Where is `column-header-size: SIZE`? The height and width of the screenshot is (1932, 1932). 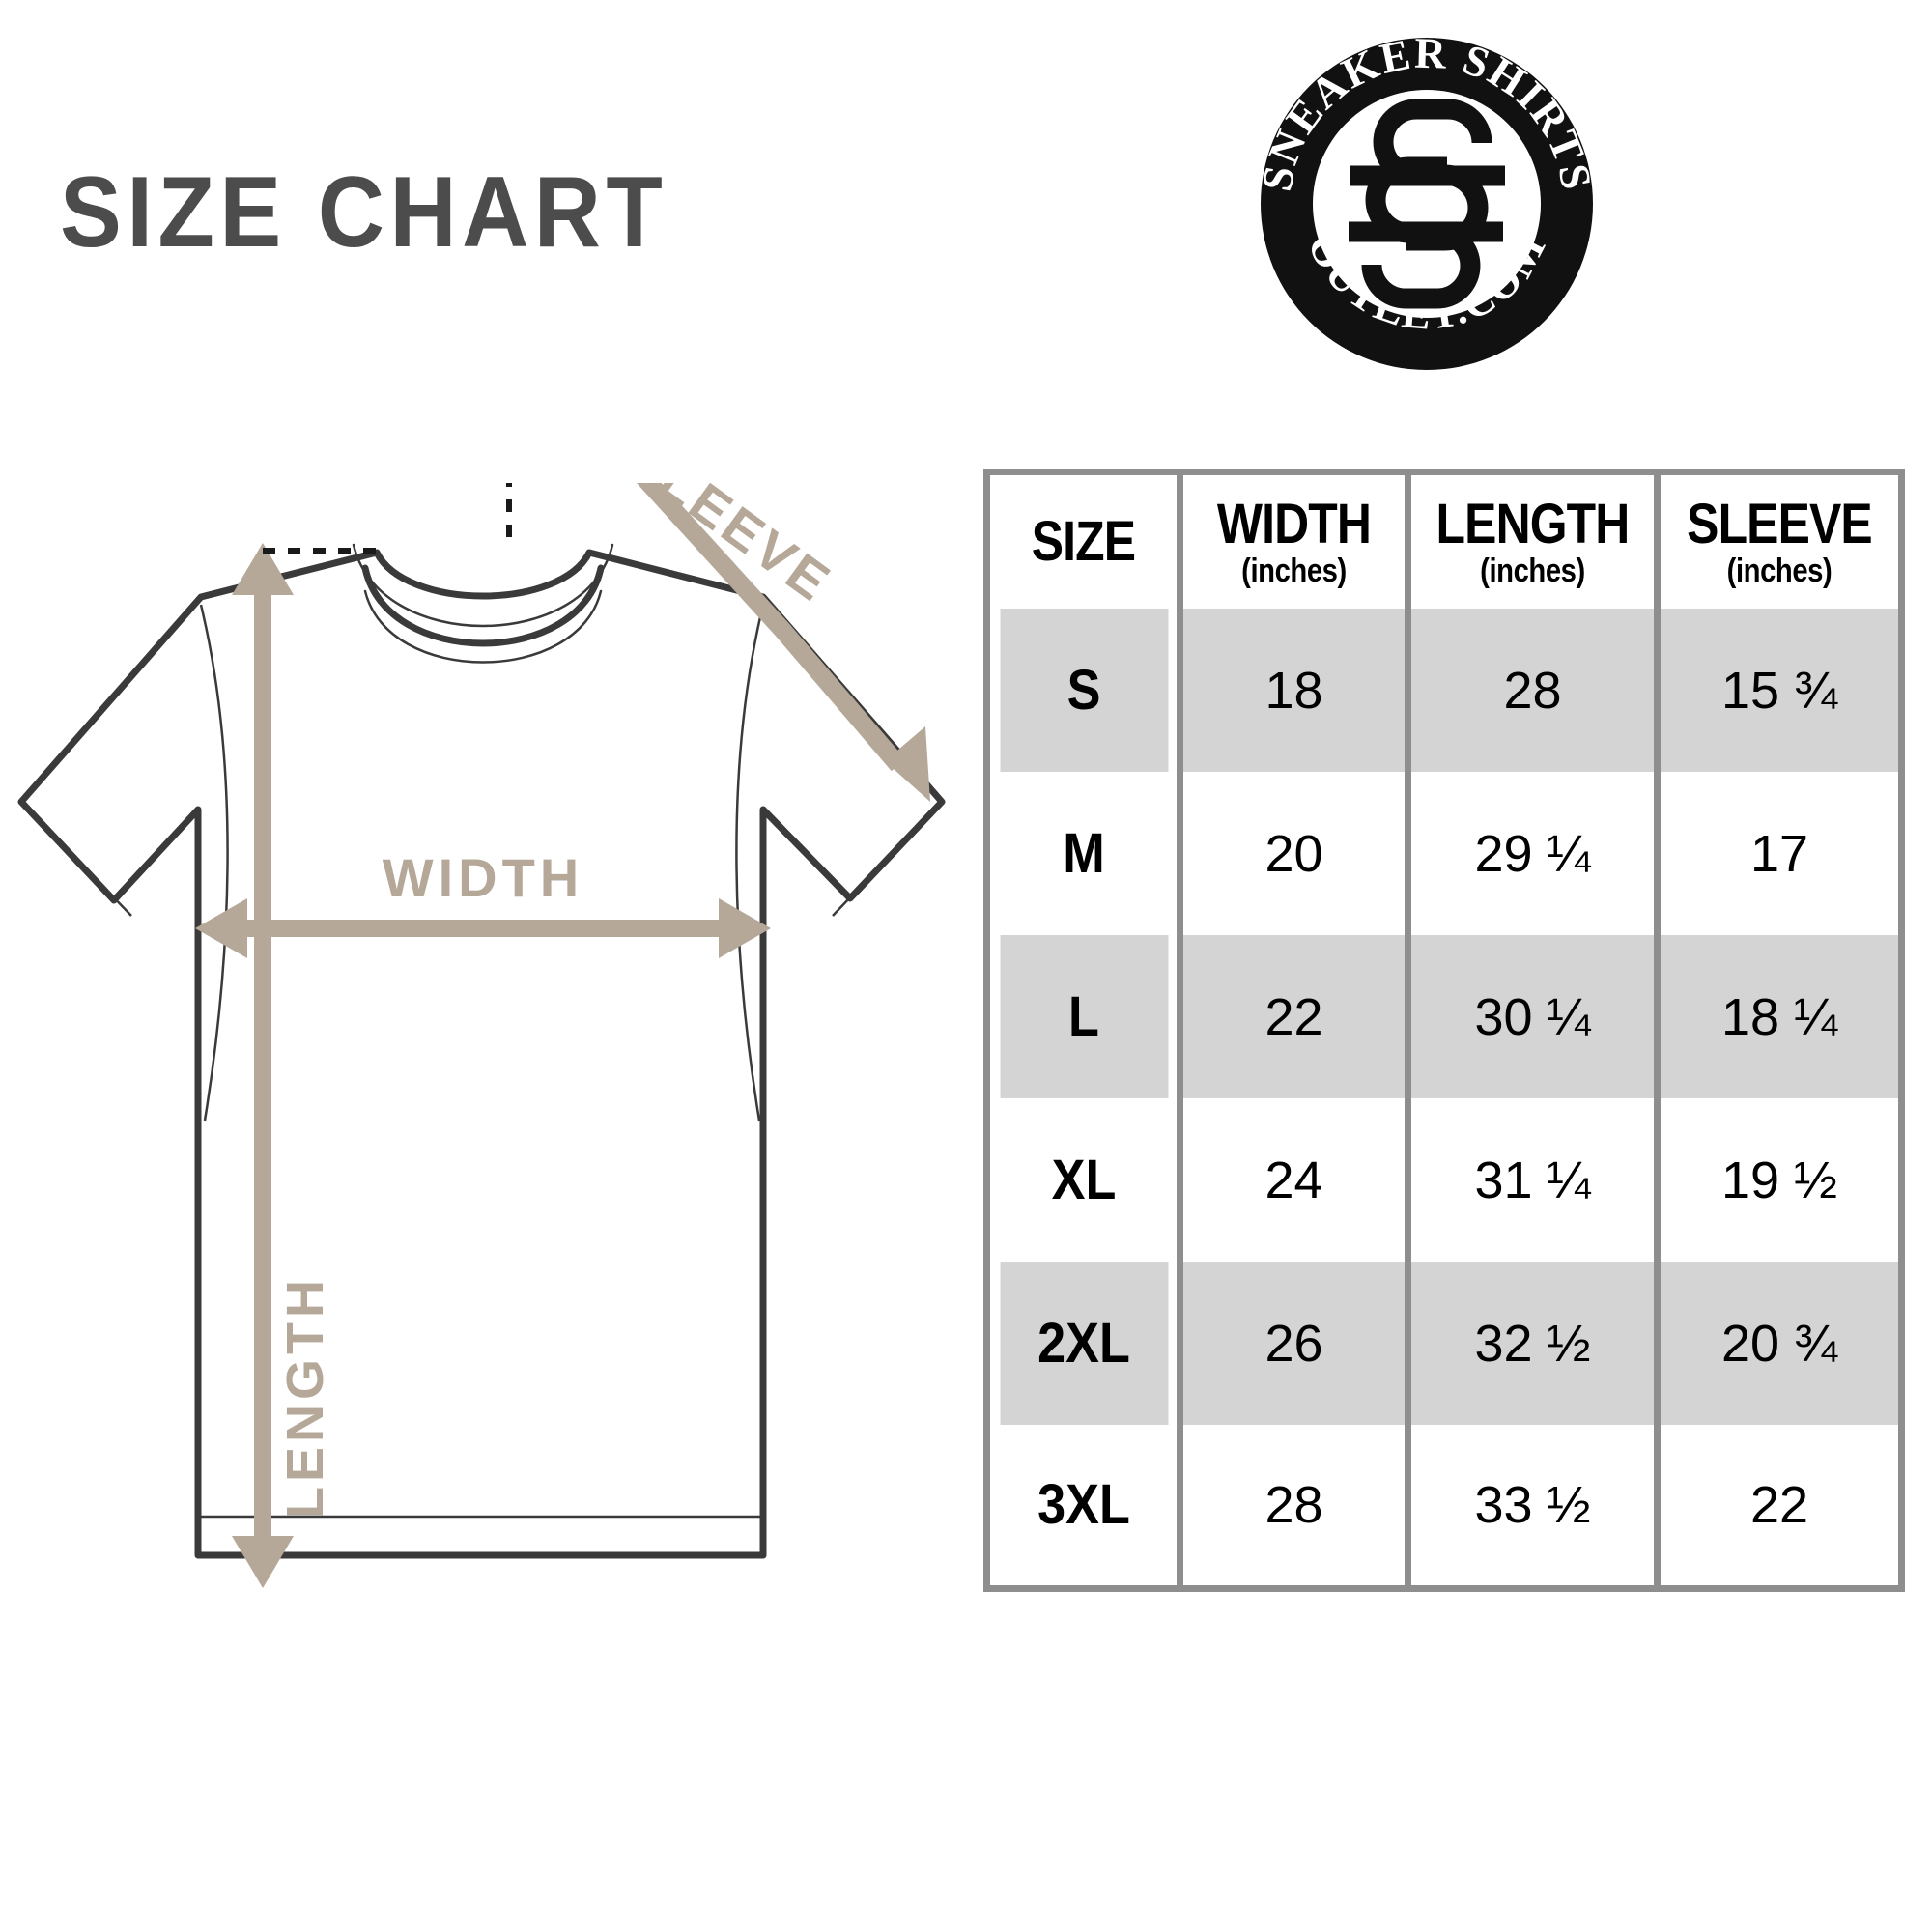 column-header-size: SIZE is located at coordinates (1084, 540).